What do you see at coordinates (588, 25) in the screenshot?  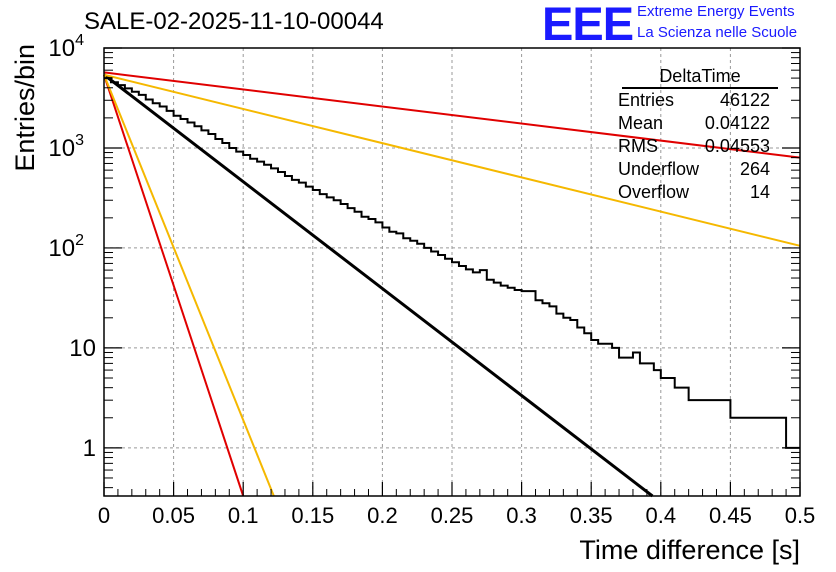 I see `eee-logo: EEE` at bounding box center [588, 25].